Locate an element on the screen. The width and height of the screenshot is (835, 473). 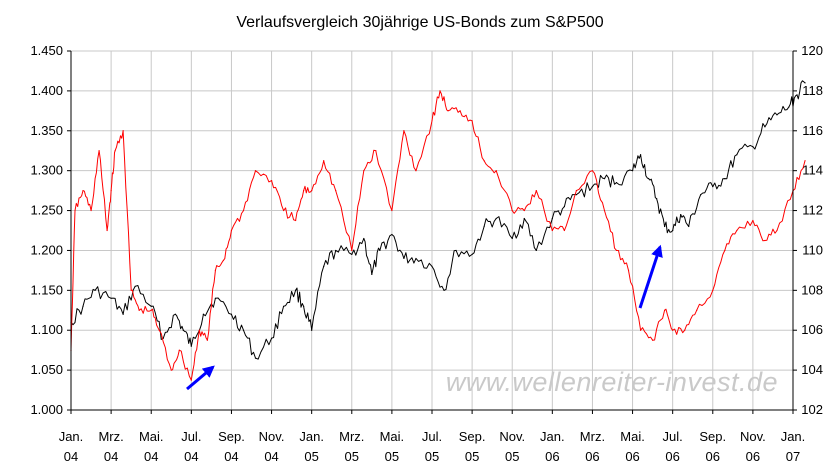
y-left-tick-label: 1.100 is located at coordinates (46, 329).